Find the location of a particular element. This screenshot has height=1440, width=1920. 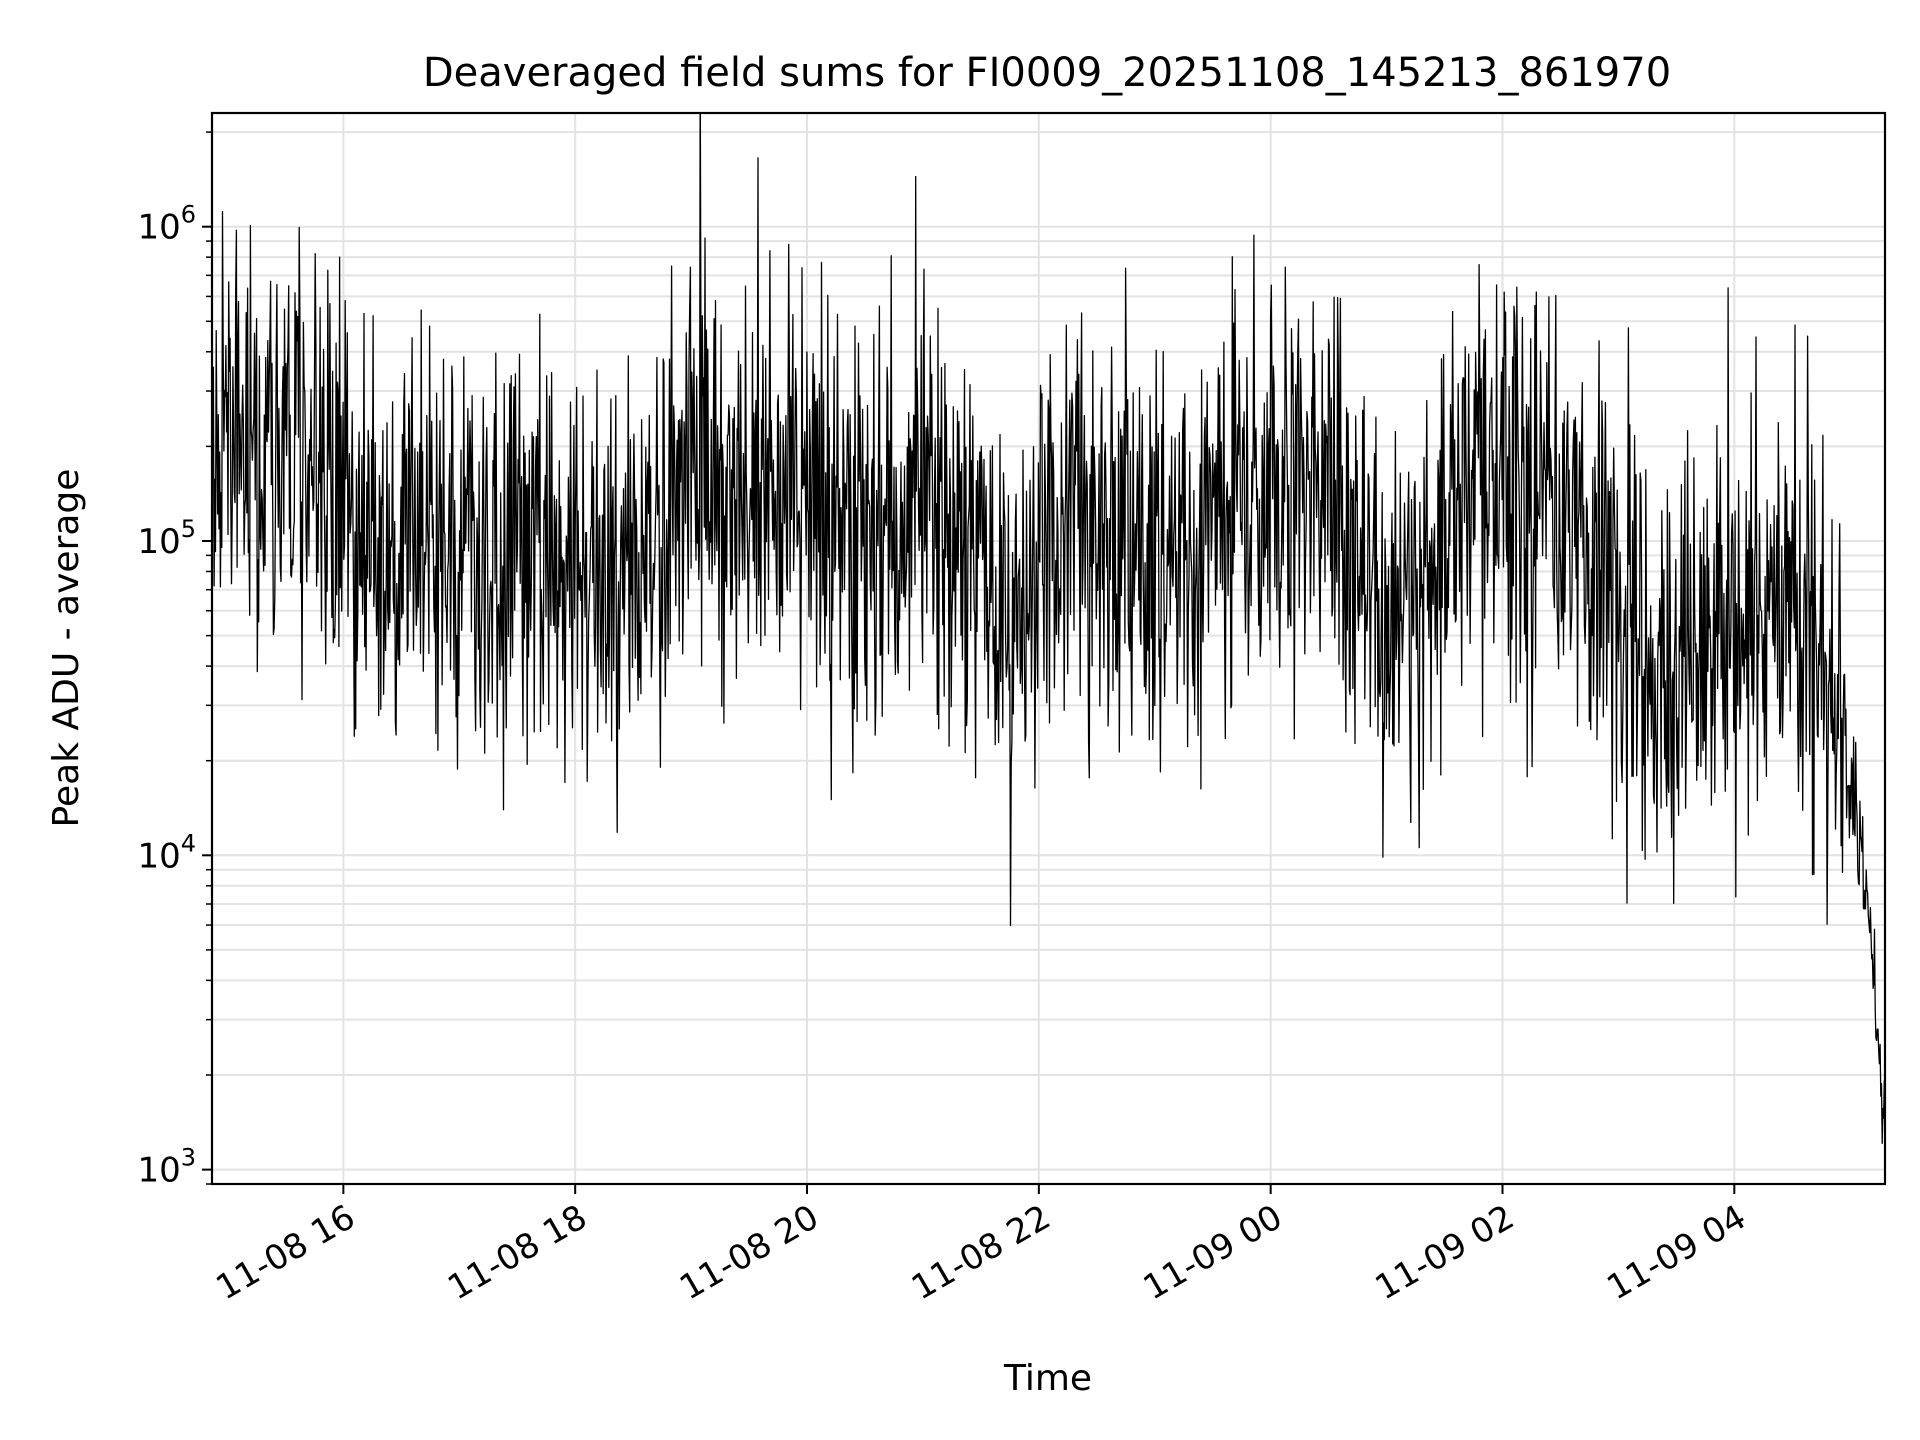

x-axis-label: Time is located at coordinates (1047, 1378).